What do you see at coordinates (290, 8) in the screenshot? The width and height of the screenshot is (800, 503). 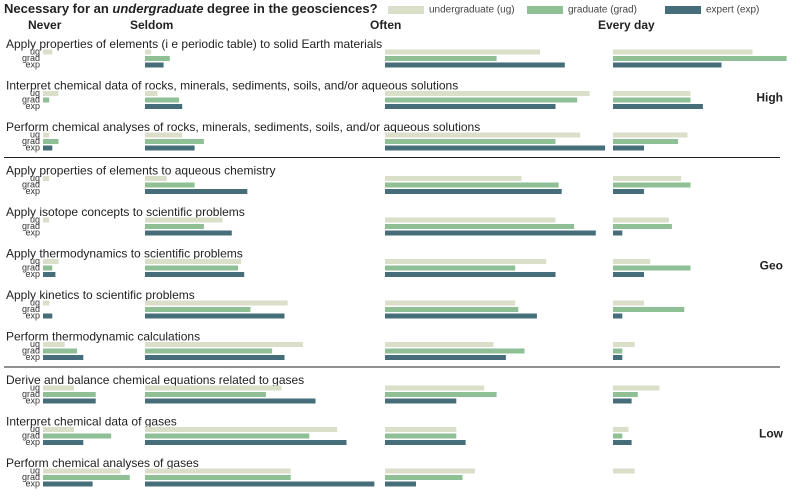 I see `title-part: degree in the geosciences?` at bounding box center [290, 8].